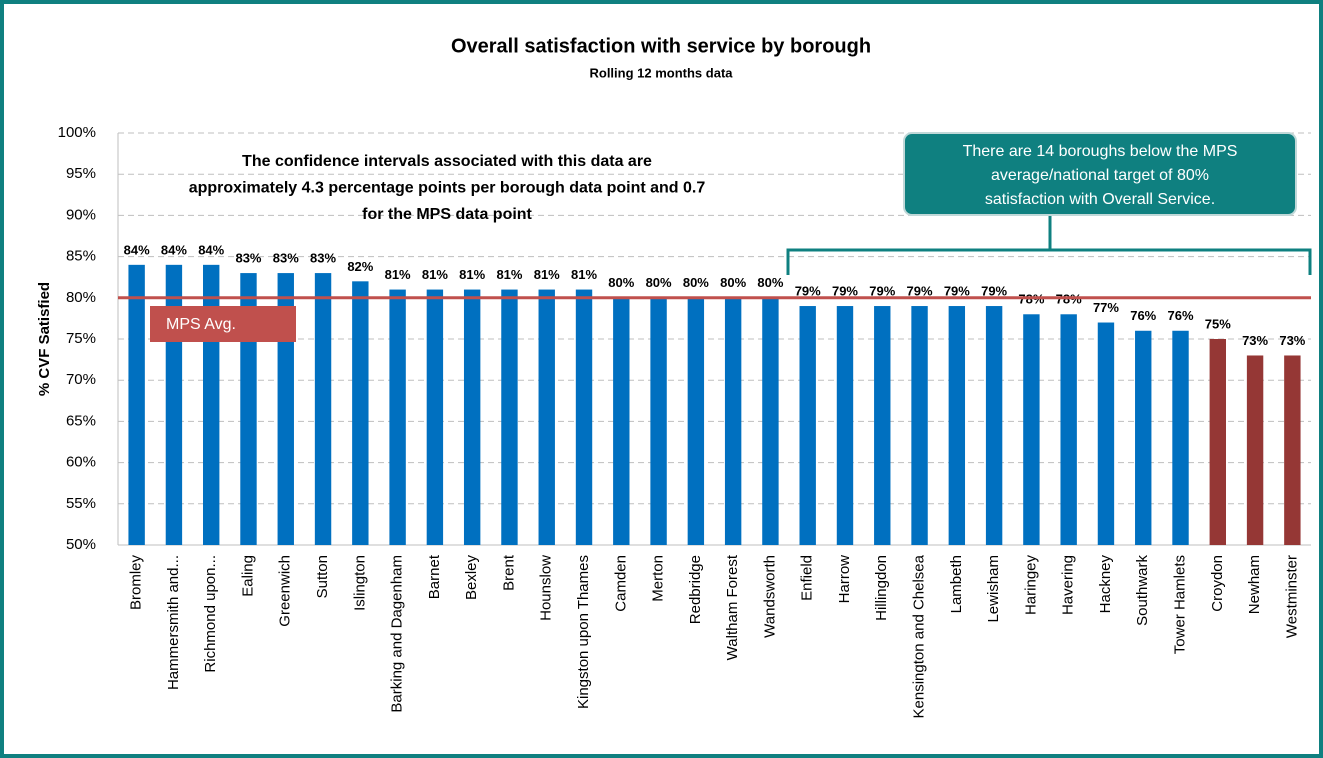  What do you see at coordinates (81, 256) in the screenshot?
I see `y-tick-label: 85%` at bounding box center [81, 256].